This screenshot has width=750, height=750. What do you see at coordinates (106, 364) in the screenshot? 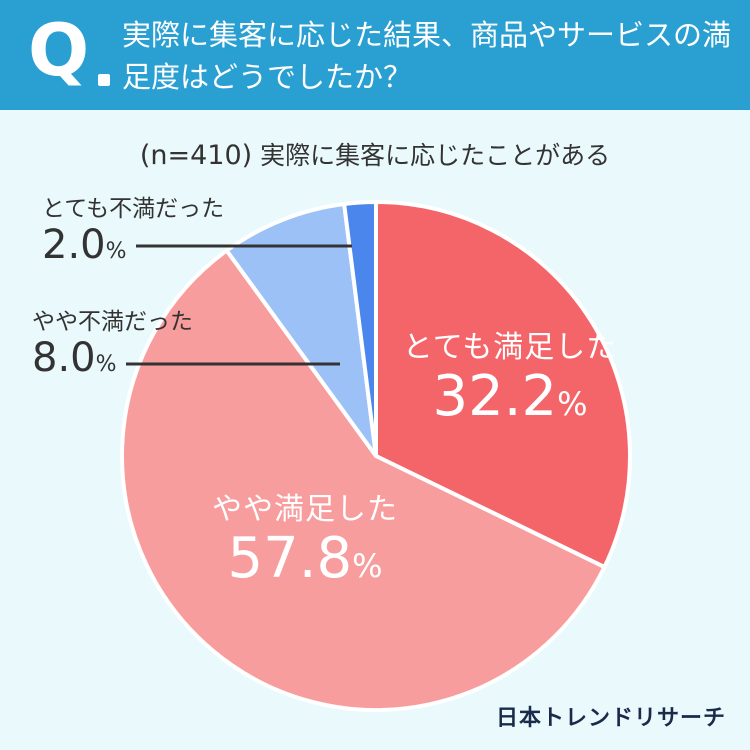
I see `label-somewhat-dissatisfied-unit: %` at bounding box center [106, 364].